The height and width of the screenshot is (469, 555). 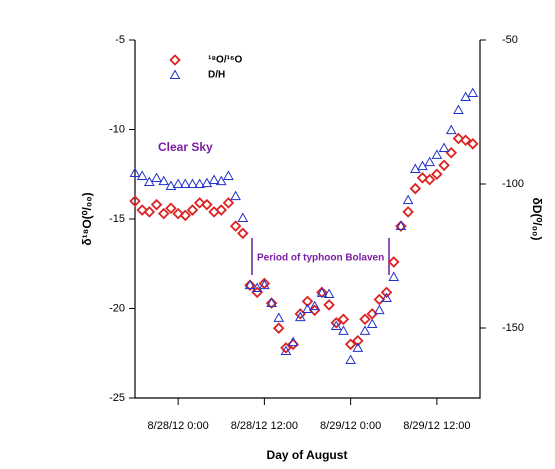 What do you see at coordinates (320, 258) in the screenshot?
I see `annotation: Period of typhoon Bolaven` at bounding box center [320, 258].